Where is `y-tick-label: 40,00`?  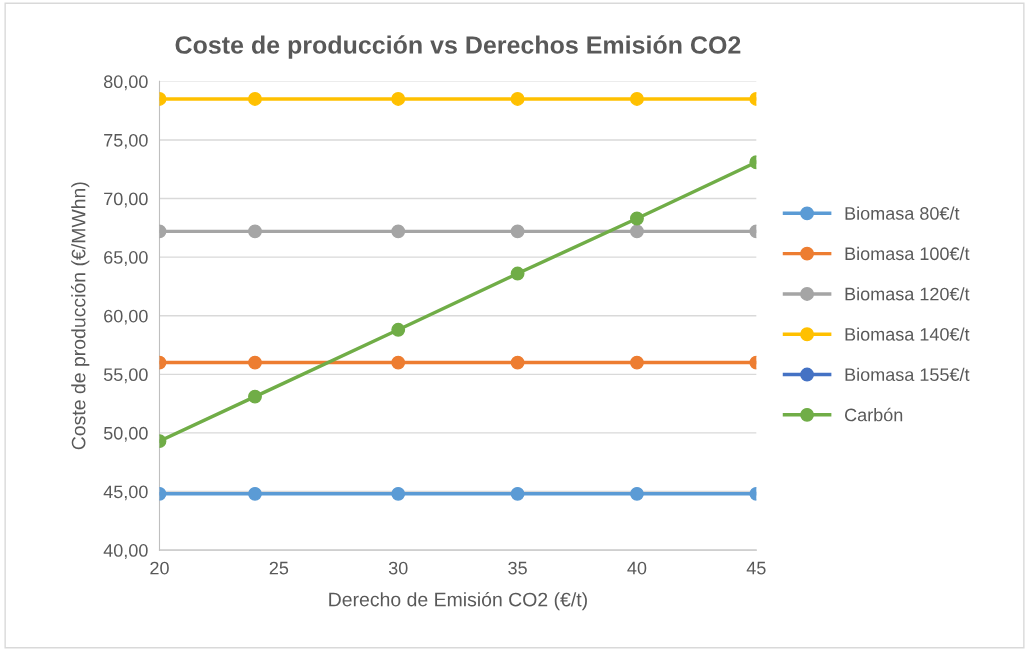 y-tick-label: 40,00 is located at coordinates (125, 551).